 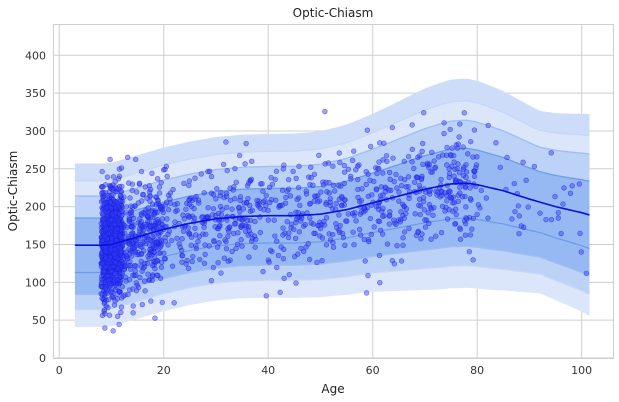 What do you see at coordinates (332, 270) in the screenshot?
I see `centile-line` at bounding box center [332, 270].